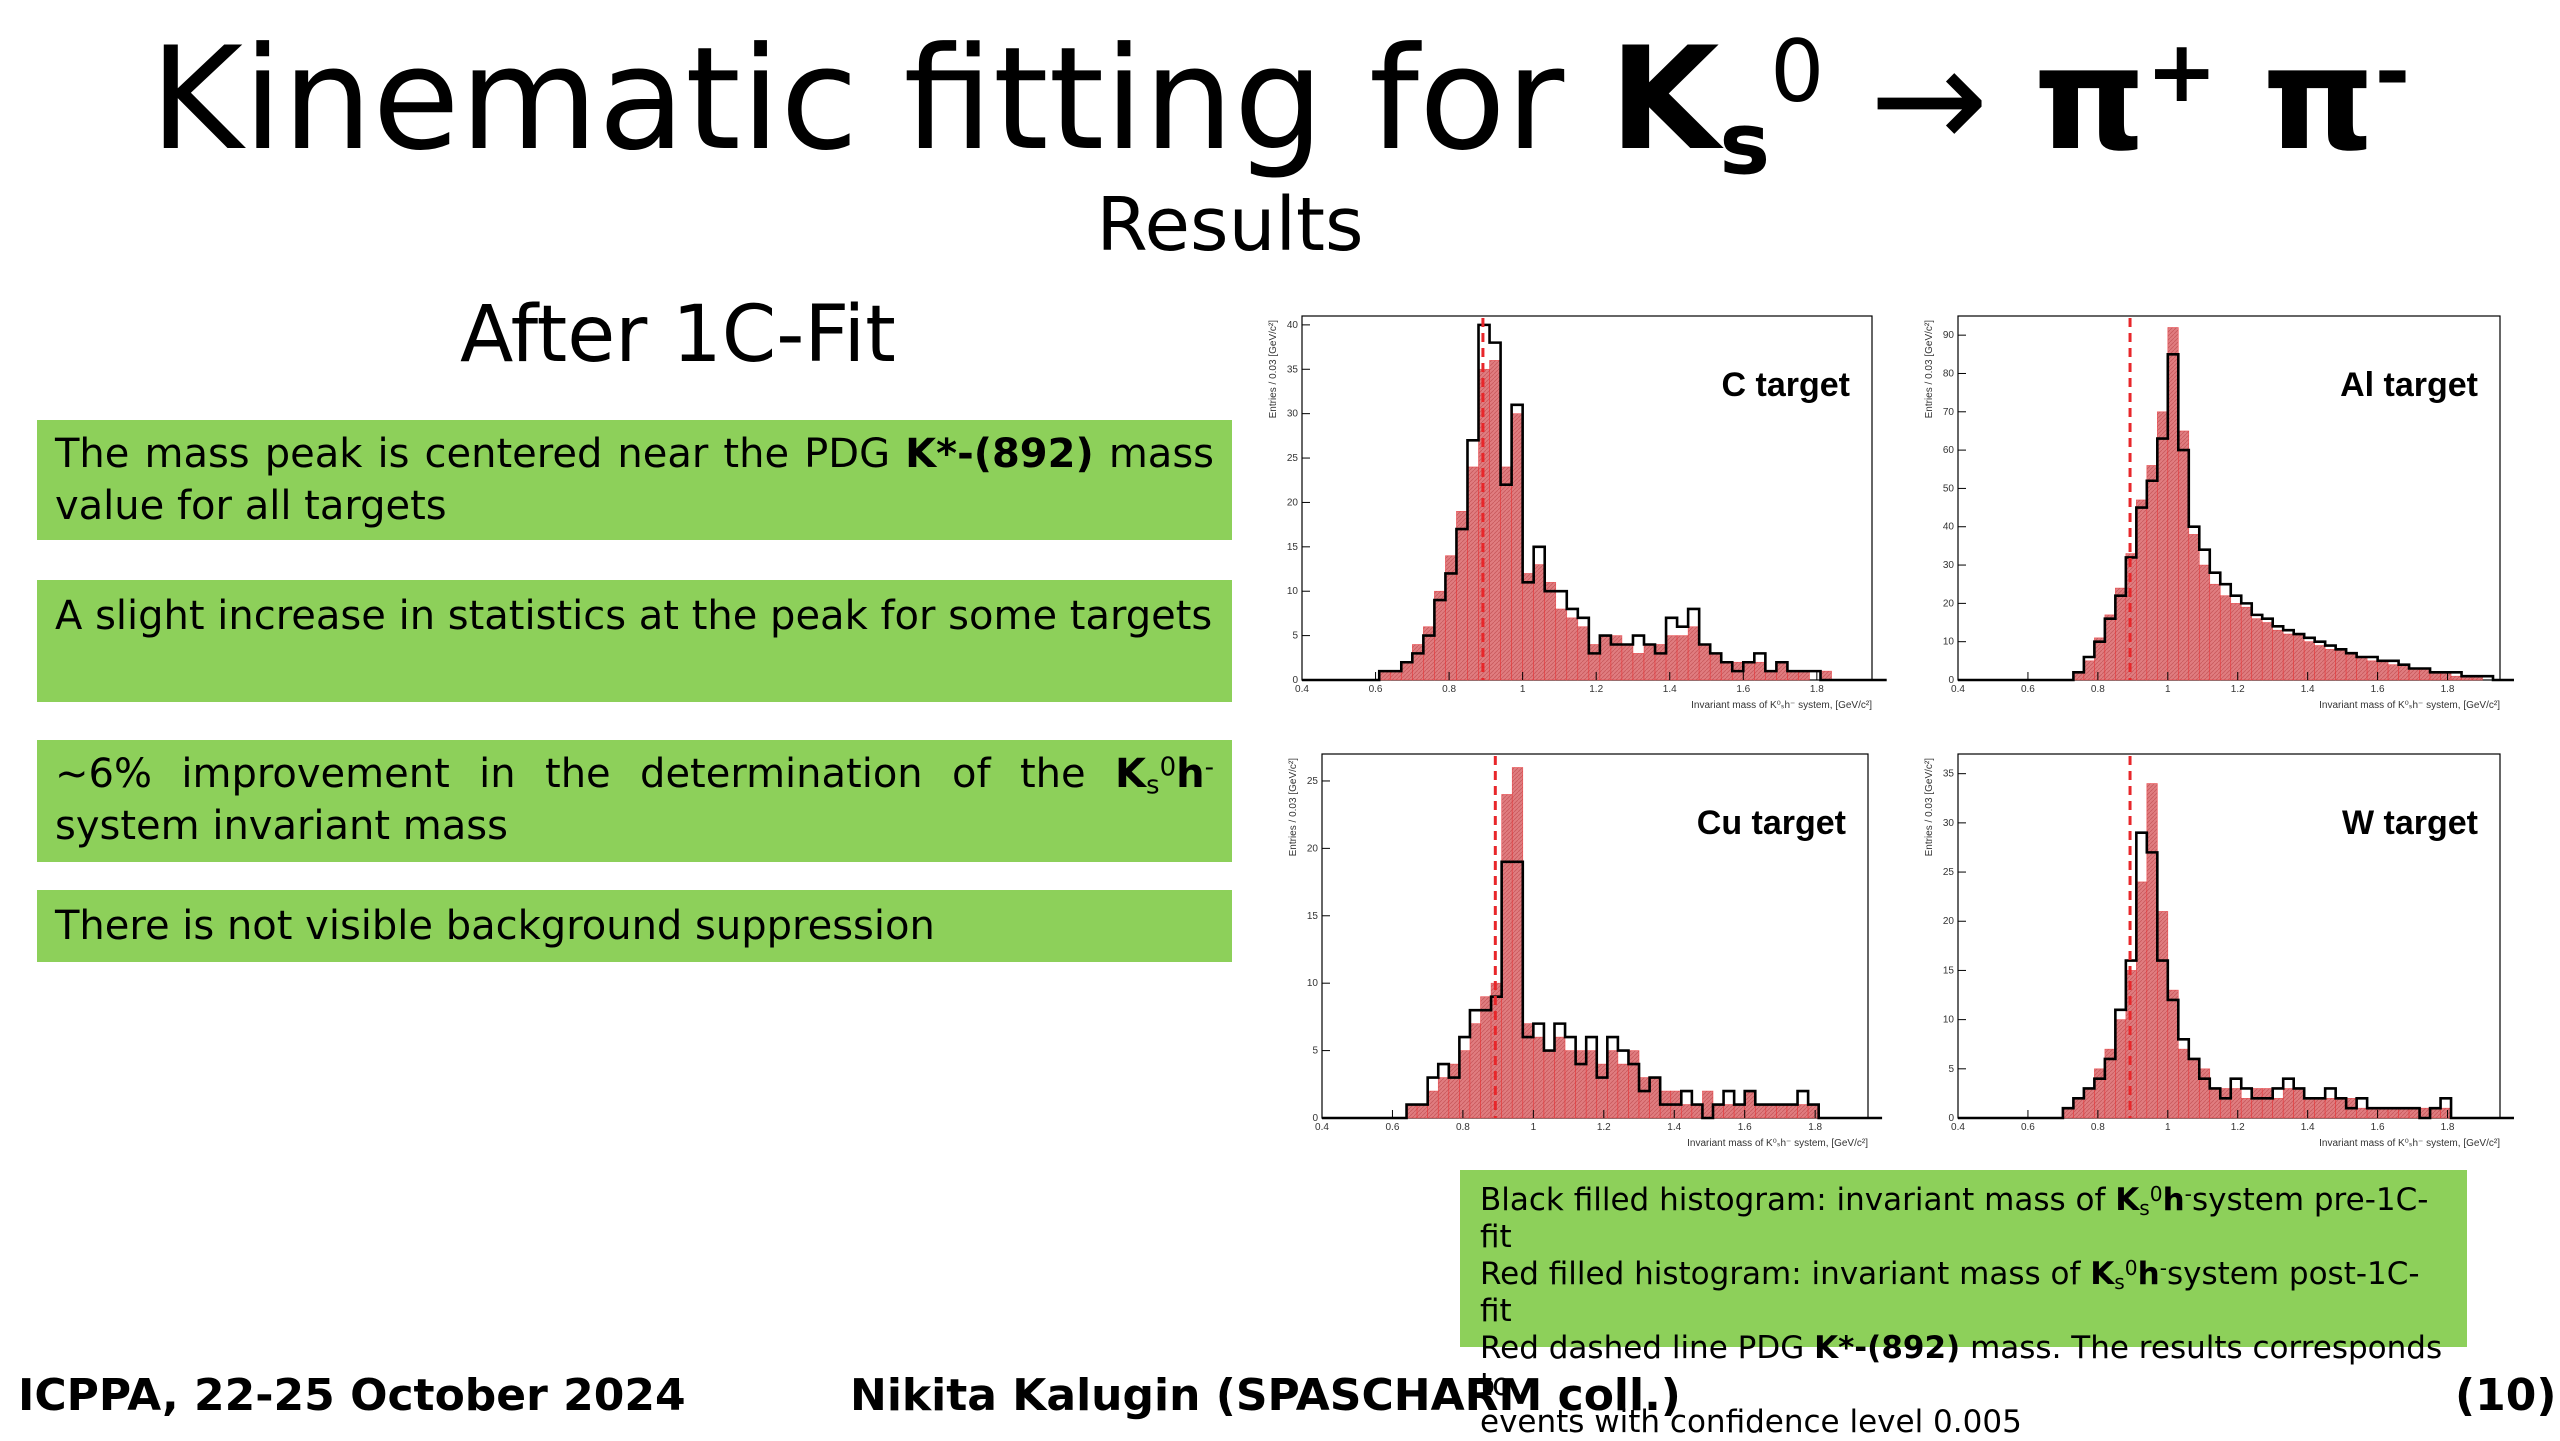 The width and height of the screenshot is (2560, 1441). I want to click on title-arrow: →, so click(1929, 99).